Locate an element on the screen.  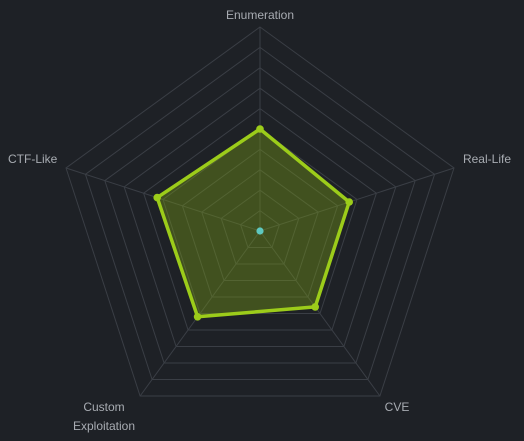
center-point is located at coordinates (260, 231).